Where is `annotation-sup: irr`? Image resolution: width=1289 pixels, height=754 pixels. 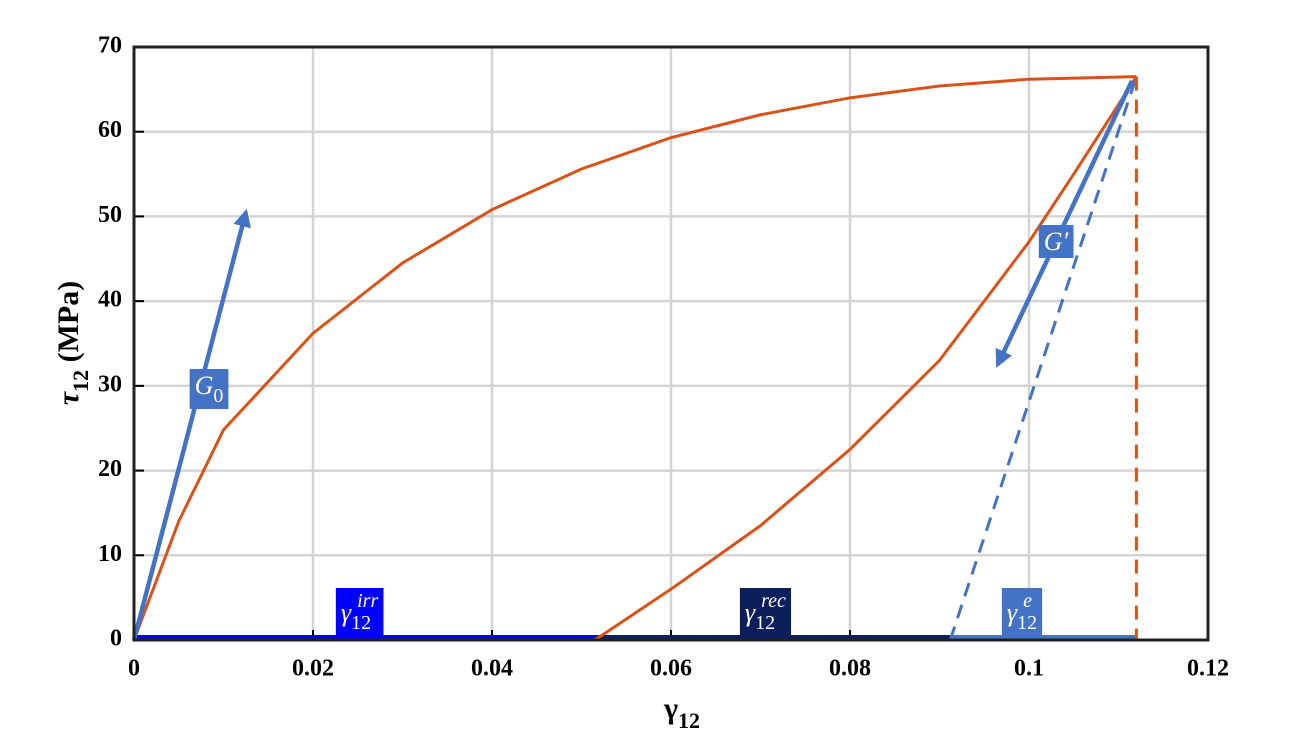 annotation-sup: irr is located at coordinates (367, 601).